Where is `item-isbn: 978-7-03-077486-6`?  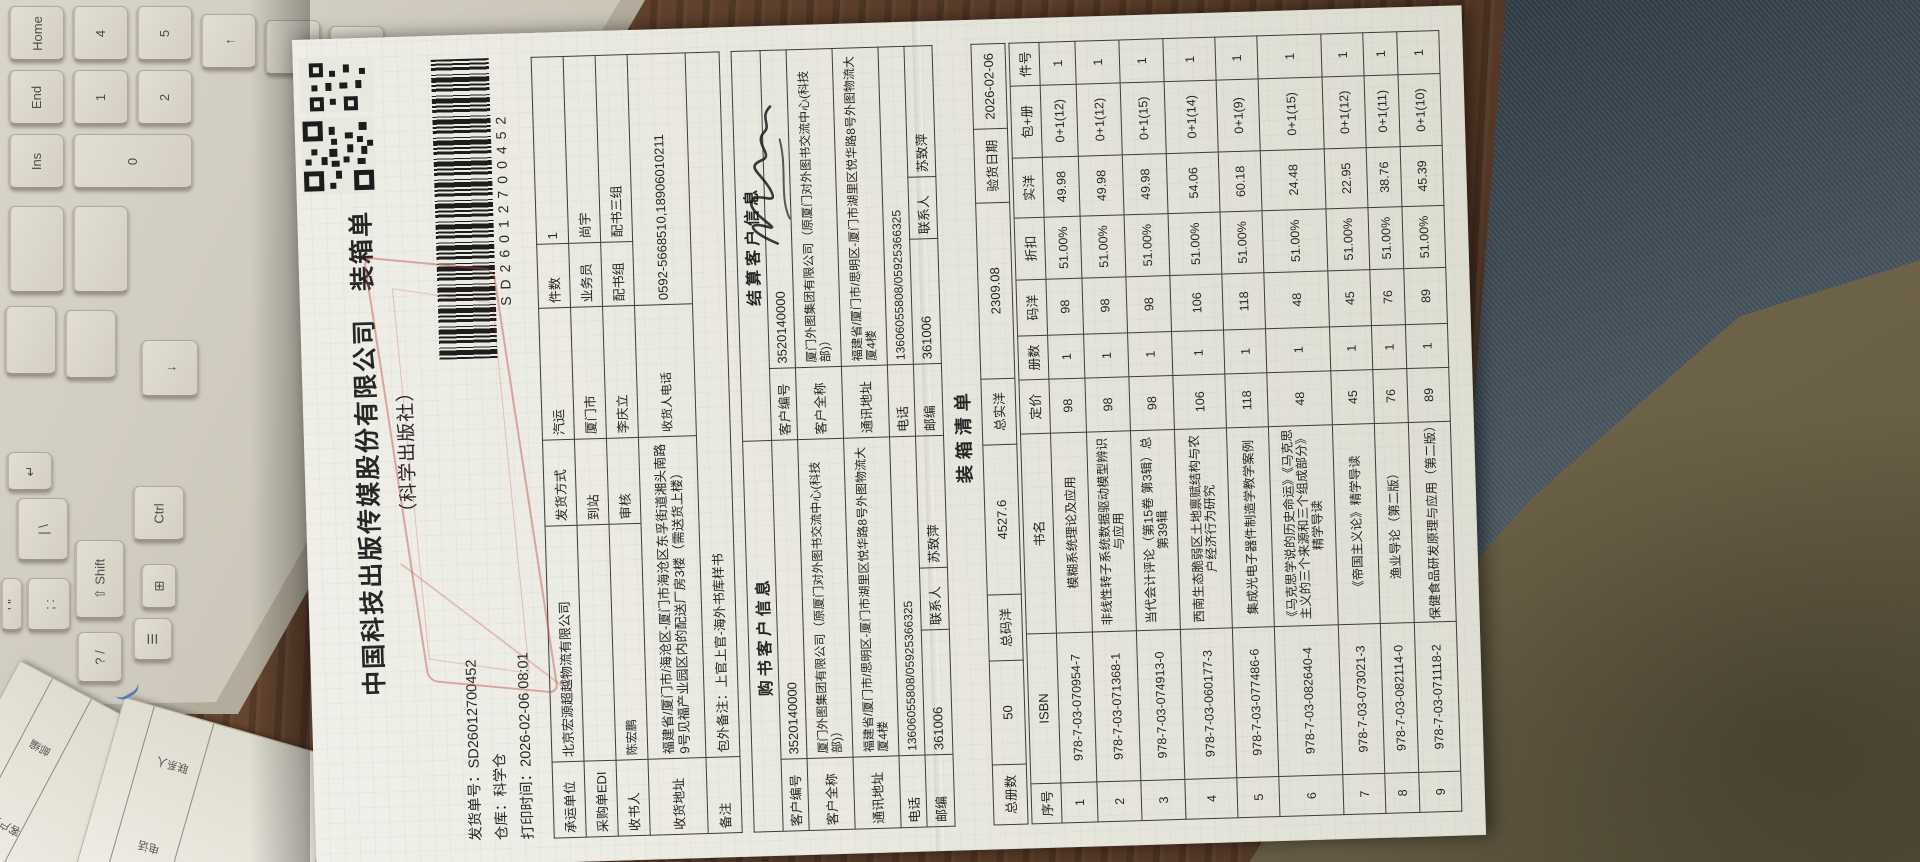 item-isbn: 978-7-03-077486-6 is located at coordinates (1255, 702).